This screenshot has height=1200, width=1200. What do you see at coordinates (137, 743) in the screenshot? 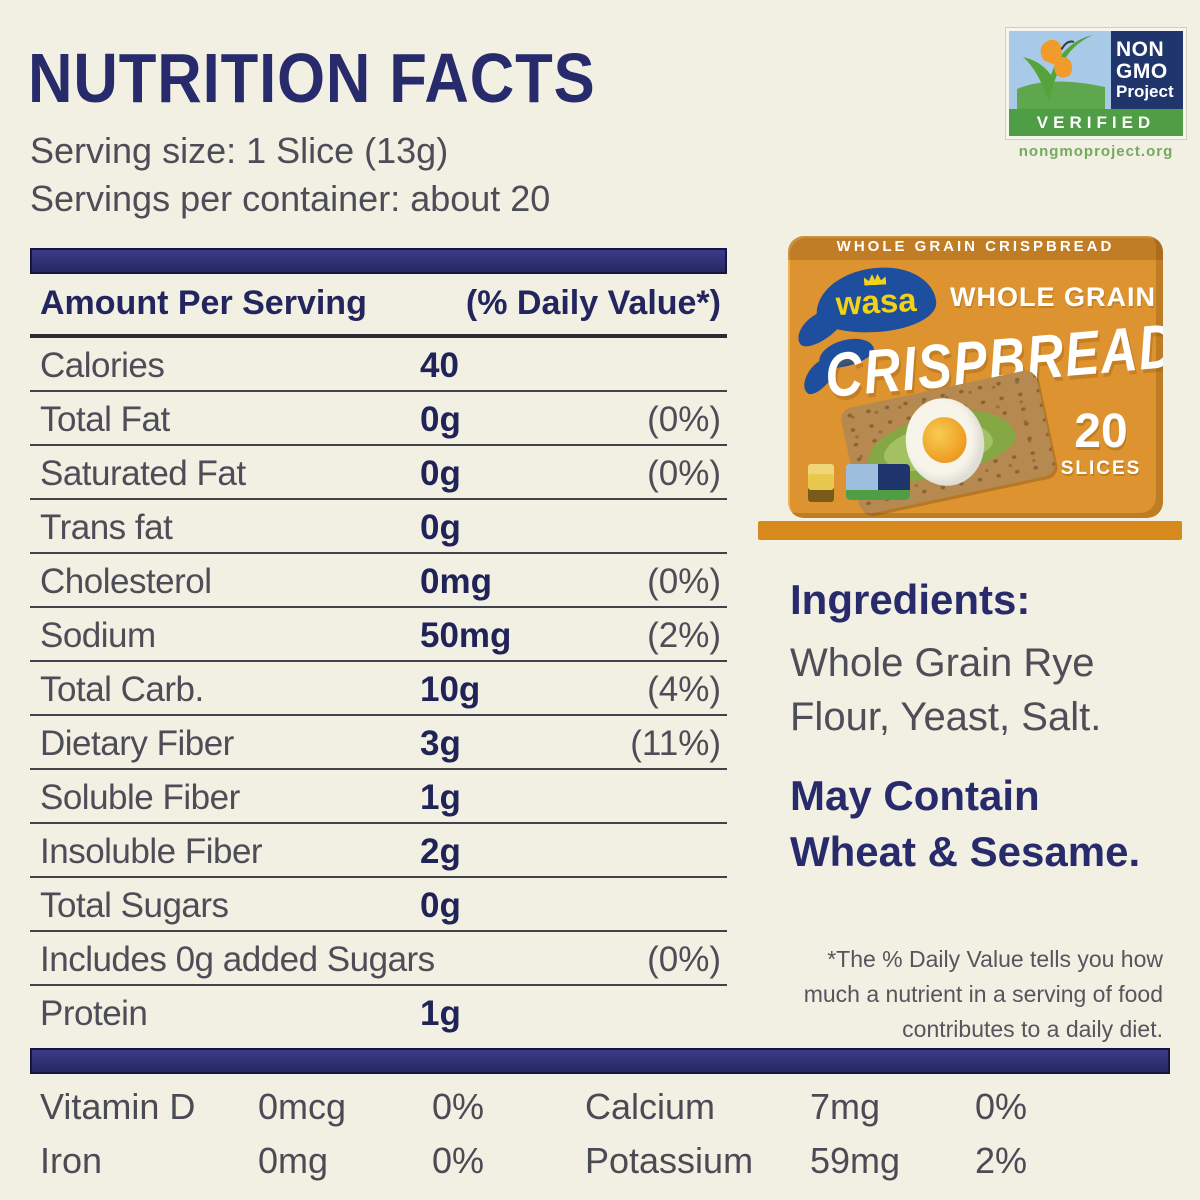
I see `row-label: Dietary Fiber` at bounding box center [137, 743].